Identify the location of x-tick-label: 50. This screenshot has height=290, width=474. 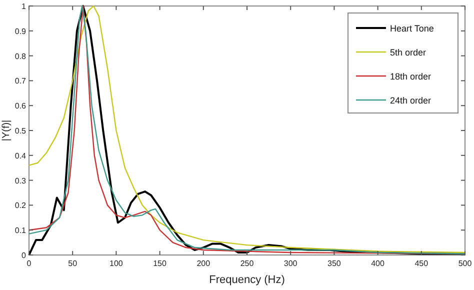
(73, 263).